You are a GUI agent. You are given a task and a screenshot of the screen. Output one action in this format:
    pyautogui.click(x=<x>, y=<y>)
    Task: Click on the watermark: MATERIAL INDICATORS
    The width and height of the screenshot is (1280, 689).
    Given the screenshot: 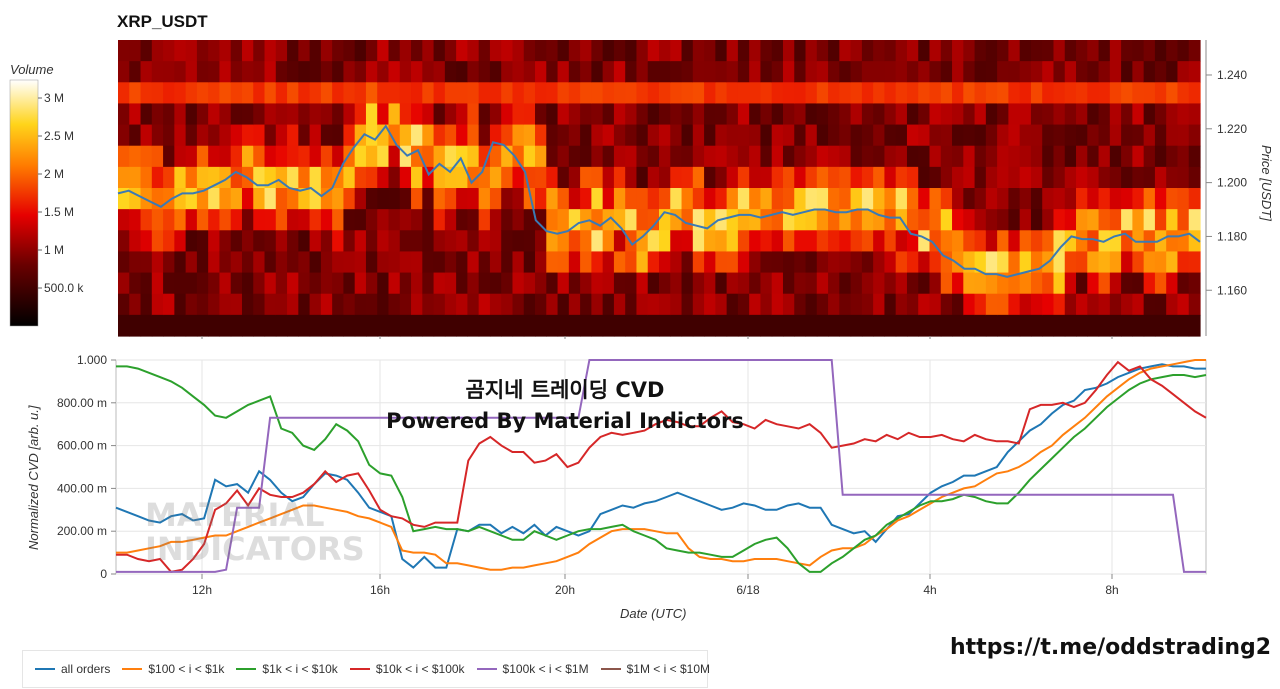 What is the action you would take?
    pyautogui.click(x=255, y=532)
    